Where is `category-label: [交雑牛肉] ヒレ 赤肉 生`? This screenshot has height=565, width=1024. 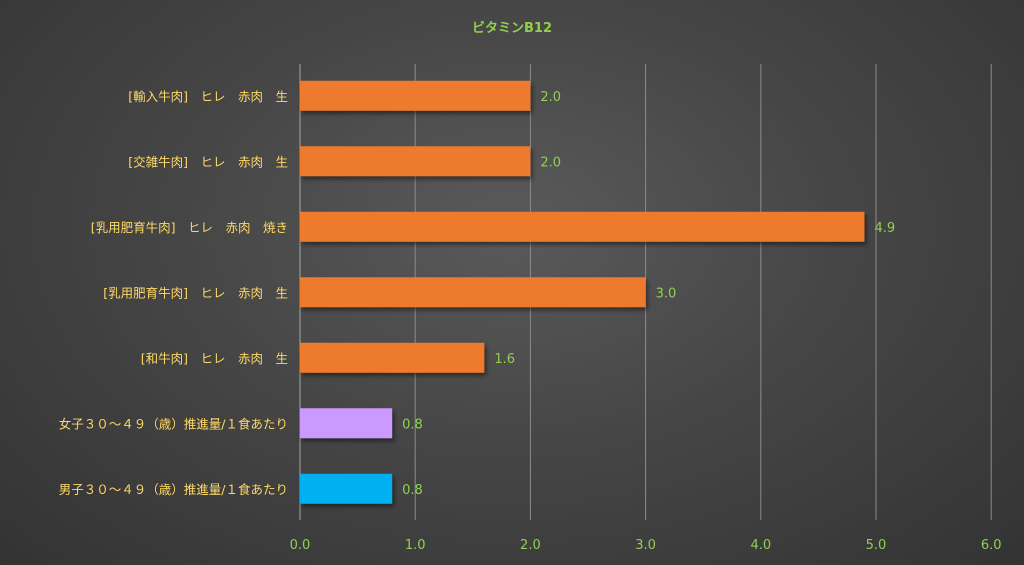
category-label: [交雑牛肉] ヒレ 赤肉 生 is located at coordinates (208, 161).